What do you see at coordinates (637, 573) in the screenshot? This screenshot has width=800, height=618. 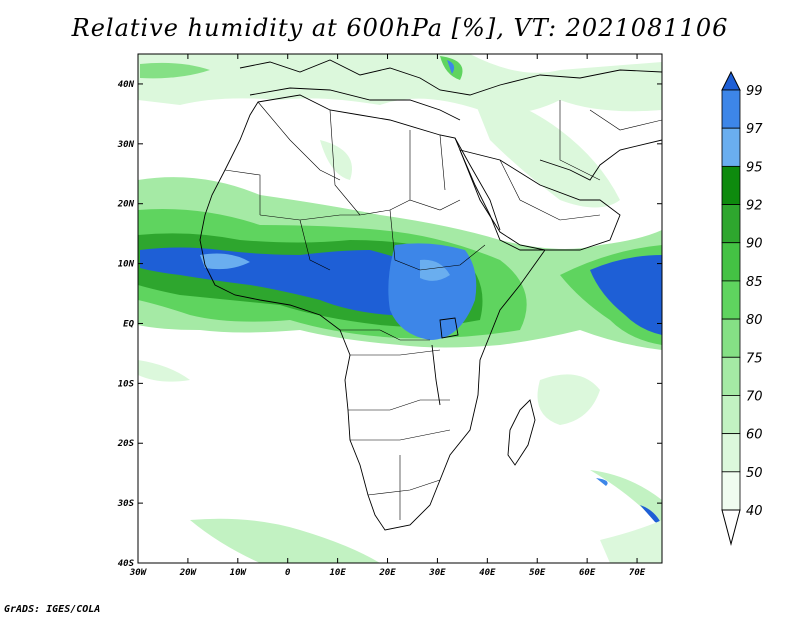 I see `lon-tick-label: 70E` at bounding box center [637, 573].